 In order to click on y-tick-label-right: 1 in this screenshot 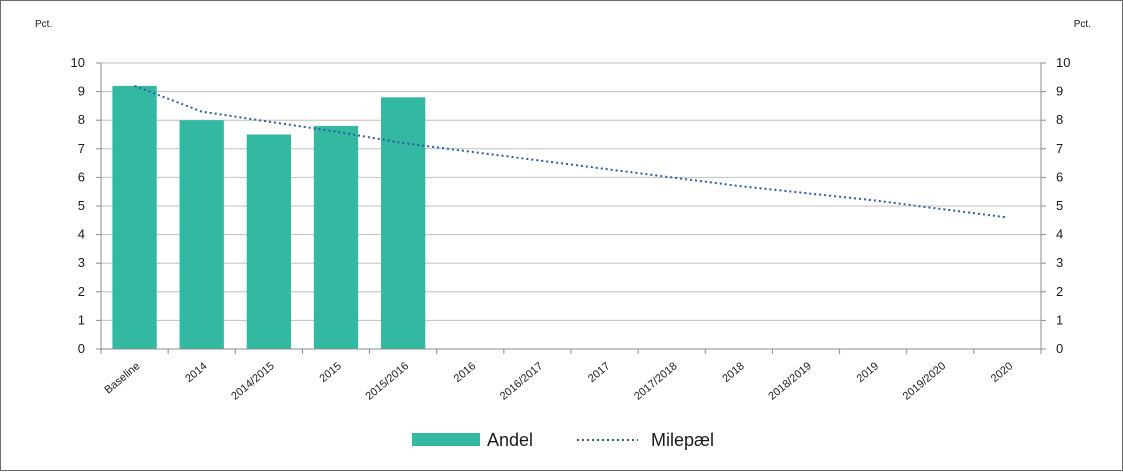, I will do `click(1059, 319)`.